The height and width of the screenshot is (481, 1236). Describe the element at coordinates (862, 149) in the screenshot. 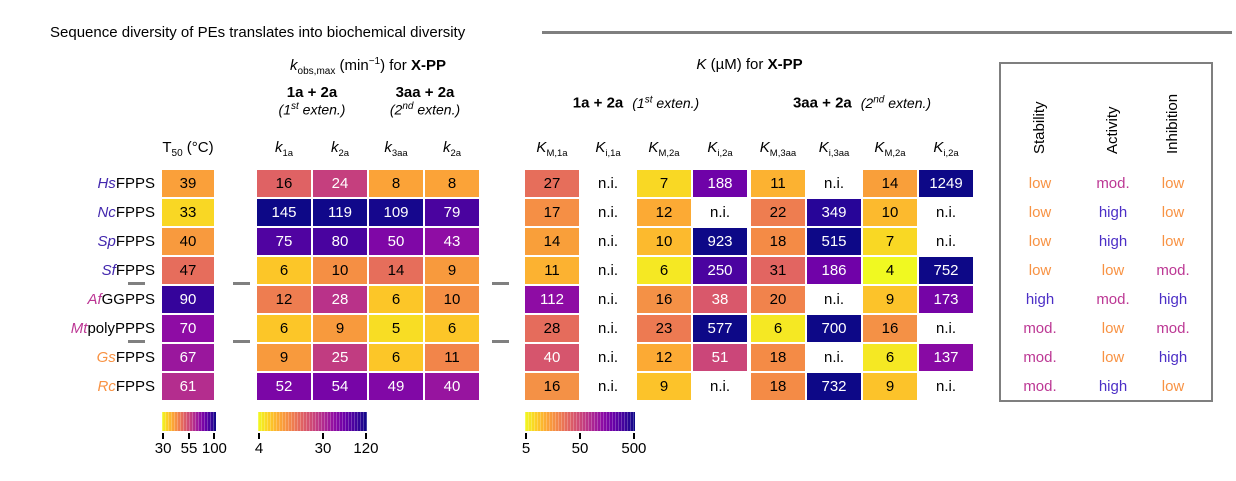

I see `K-column-headers-second: KM,3aa Ki,3aa KM,2a Ki,2a` at that location.